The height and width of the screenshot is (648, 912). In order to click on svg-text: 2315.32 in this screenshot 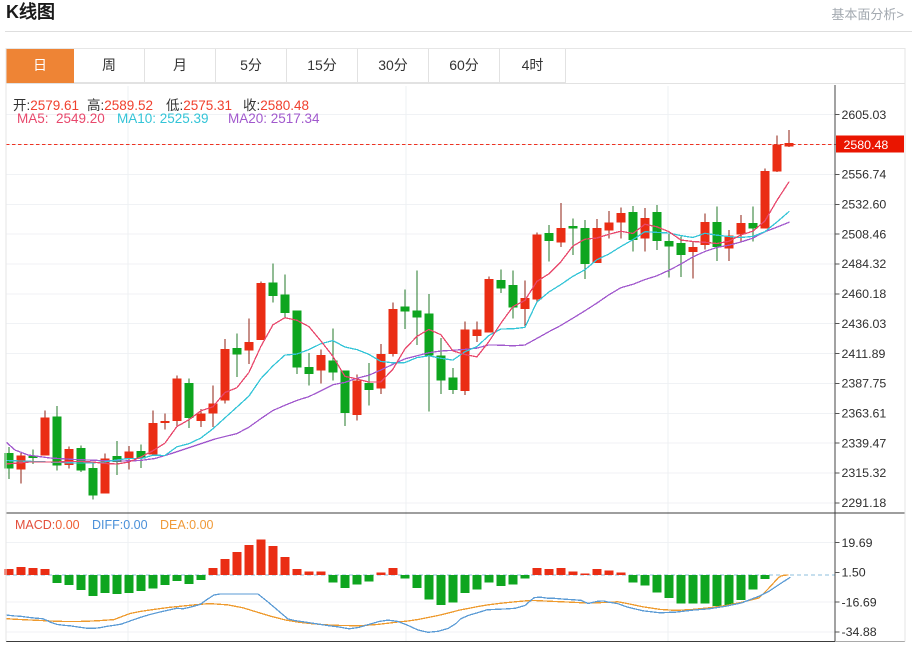, I will do `click(864, 473)`.